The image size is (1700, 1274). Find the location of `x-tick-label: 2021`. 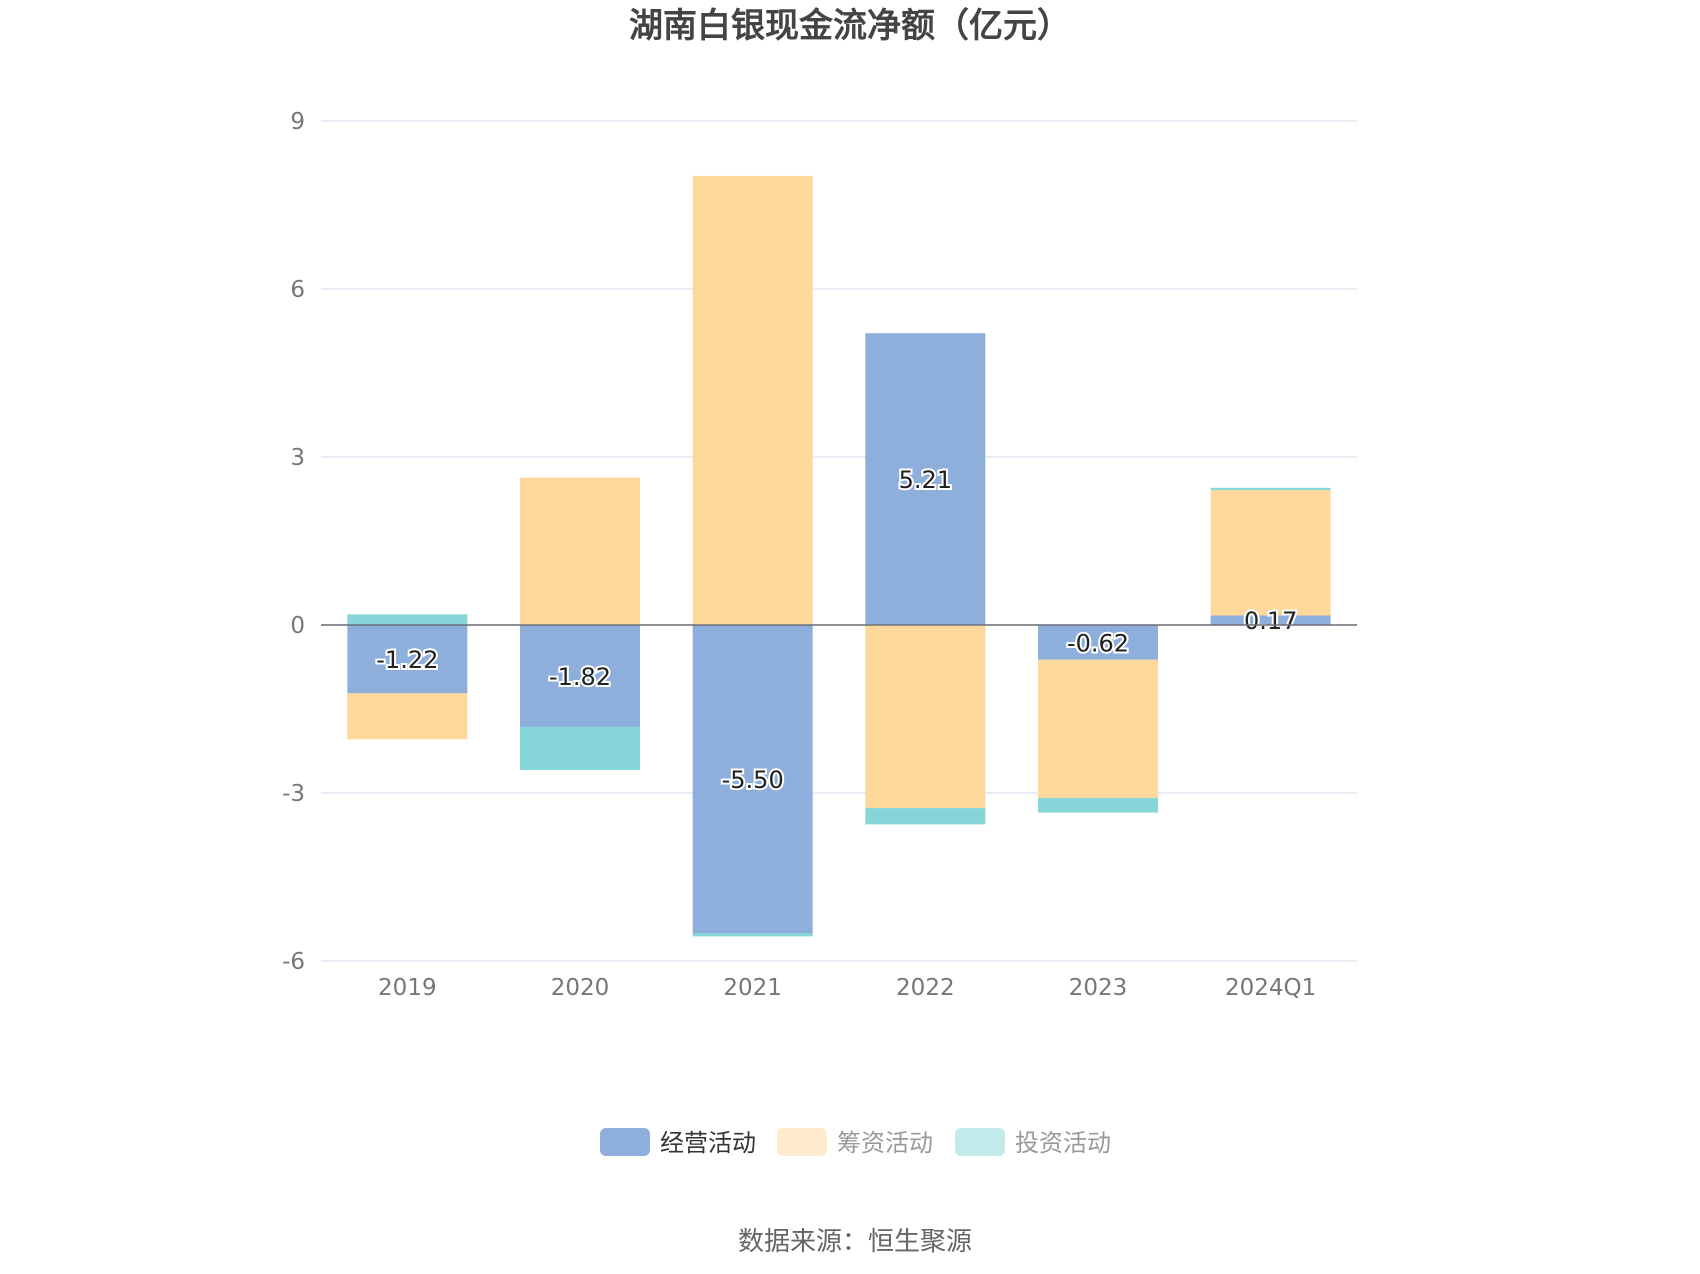

x-tick-label: 2021 is located at coordinates (752, 988).